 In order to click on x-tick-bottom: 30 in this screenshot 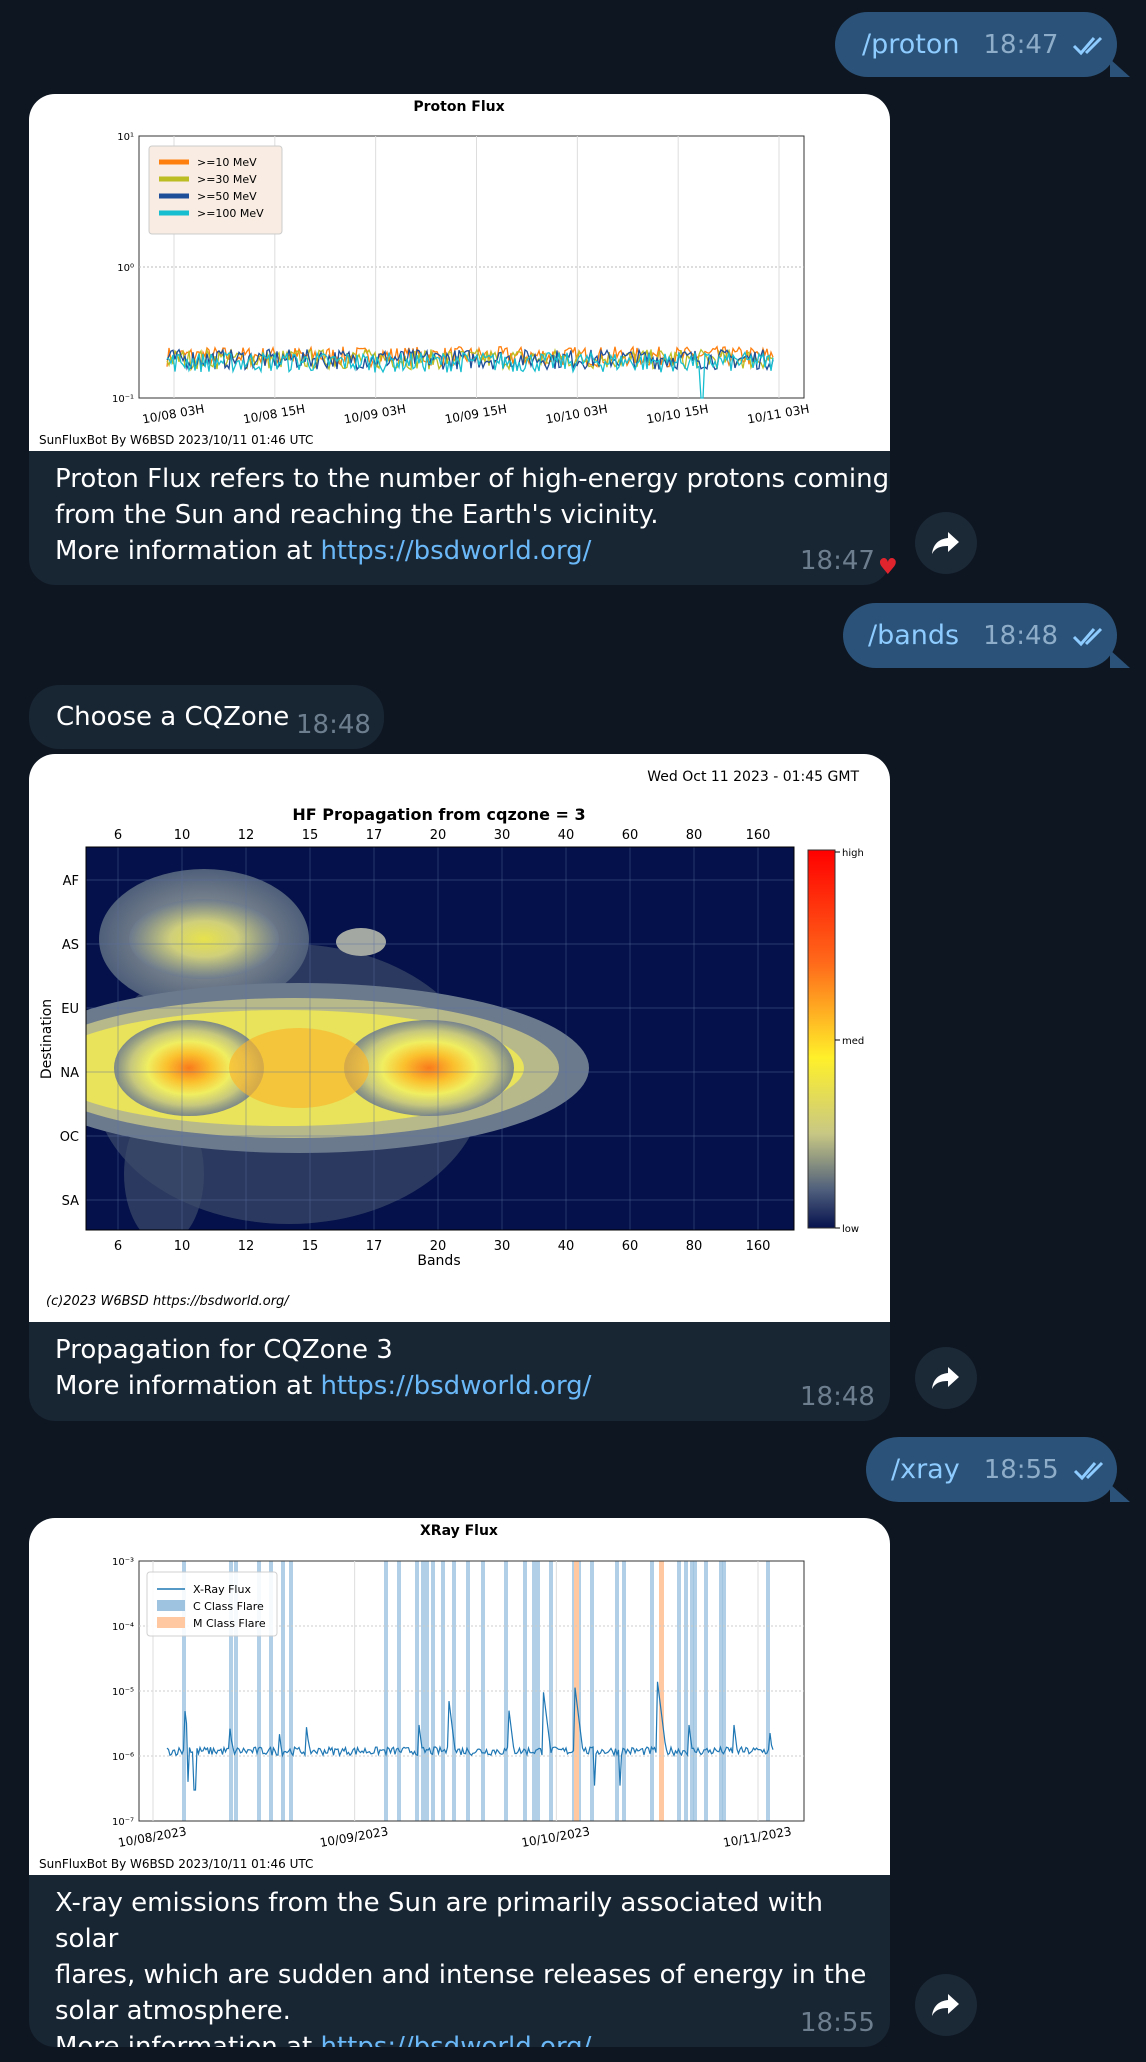, I will do `click(502, 1246)`.